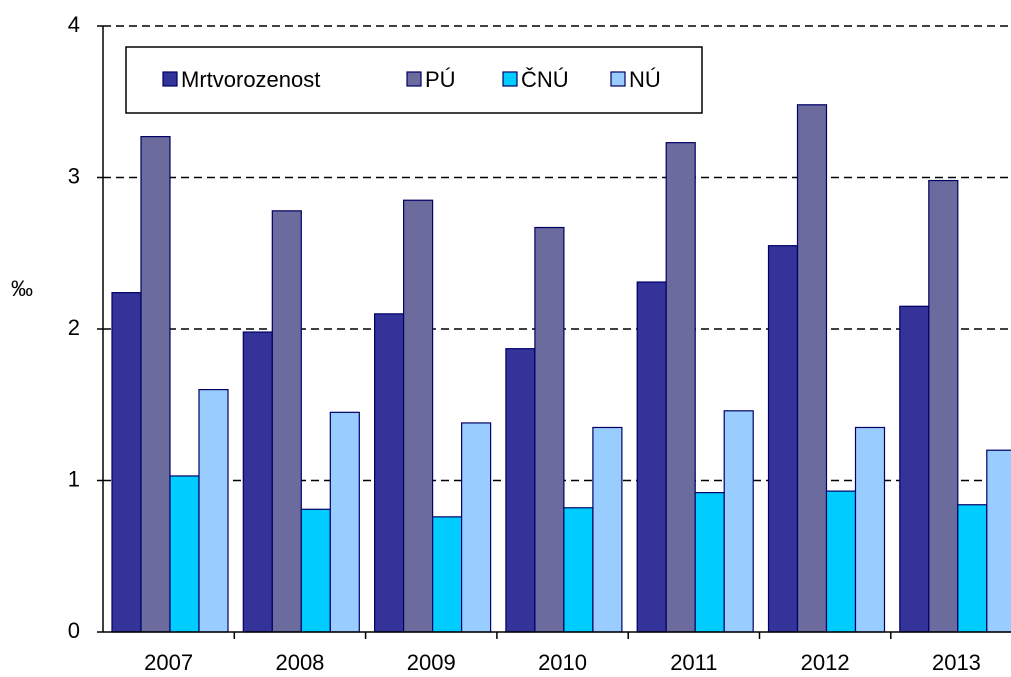  Describe the element at coordinates (956, 662) in the screenshot. I see `x-tick-label: 2013` at that location.